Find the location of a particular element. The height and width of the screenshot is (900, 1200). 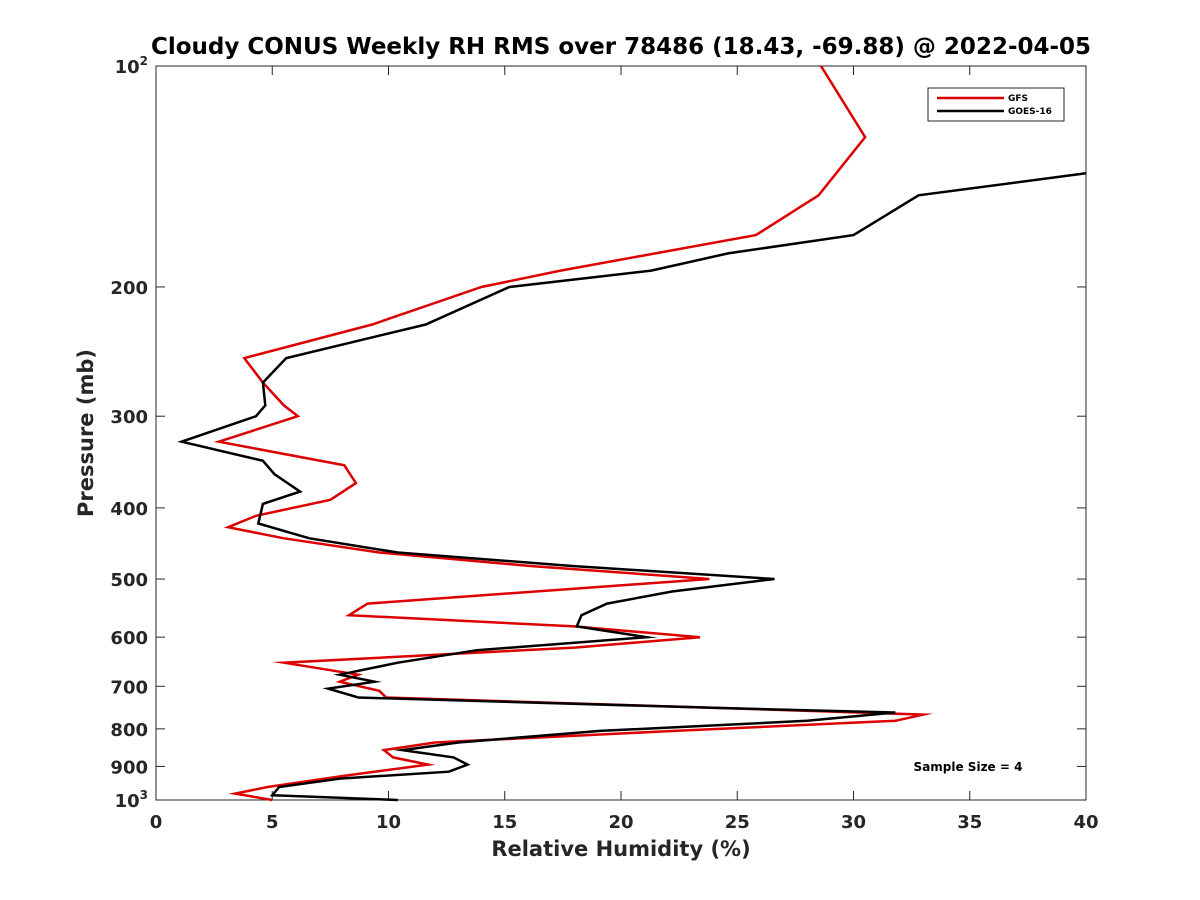

y-tick-label: 10³ is located at coordinates (131, 800).